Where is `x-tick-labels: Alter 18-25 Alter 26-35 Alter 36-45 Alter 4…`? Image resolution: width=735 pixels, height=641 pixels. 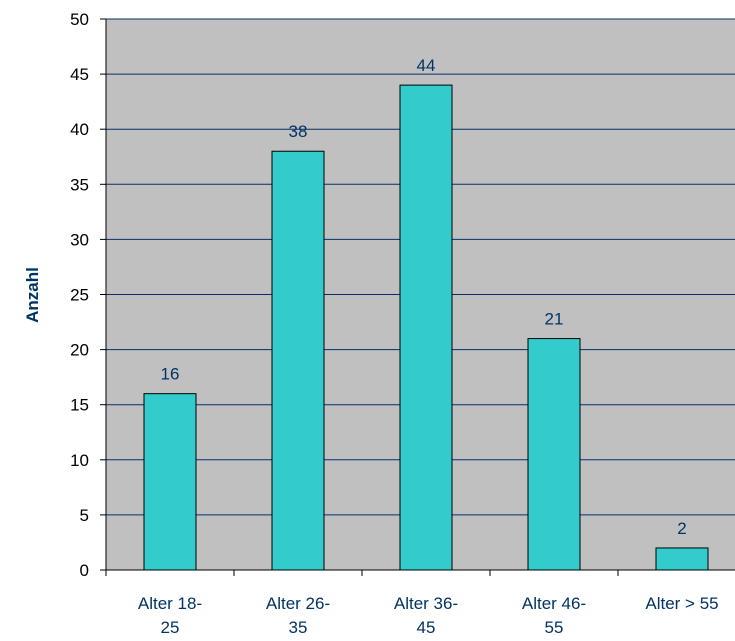
x-tick-labels: Alter 18-25 Alter 26-35 Alter 36-45 Alter 4… is located at coordinates (428, 615).